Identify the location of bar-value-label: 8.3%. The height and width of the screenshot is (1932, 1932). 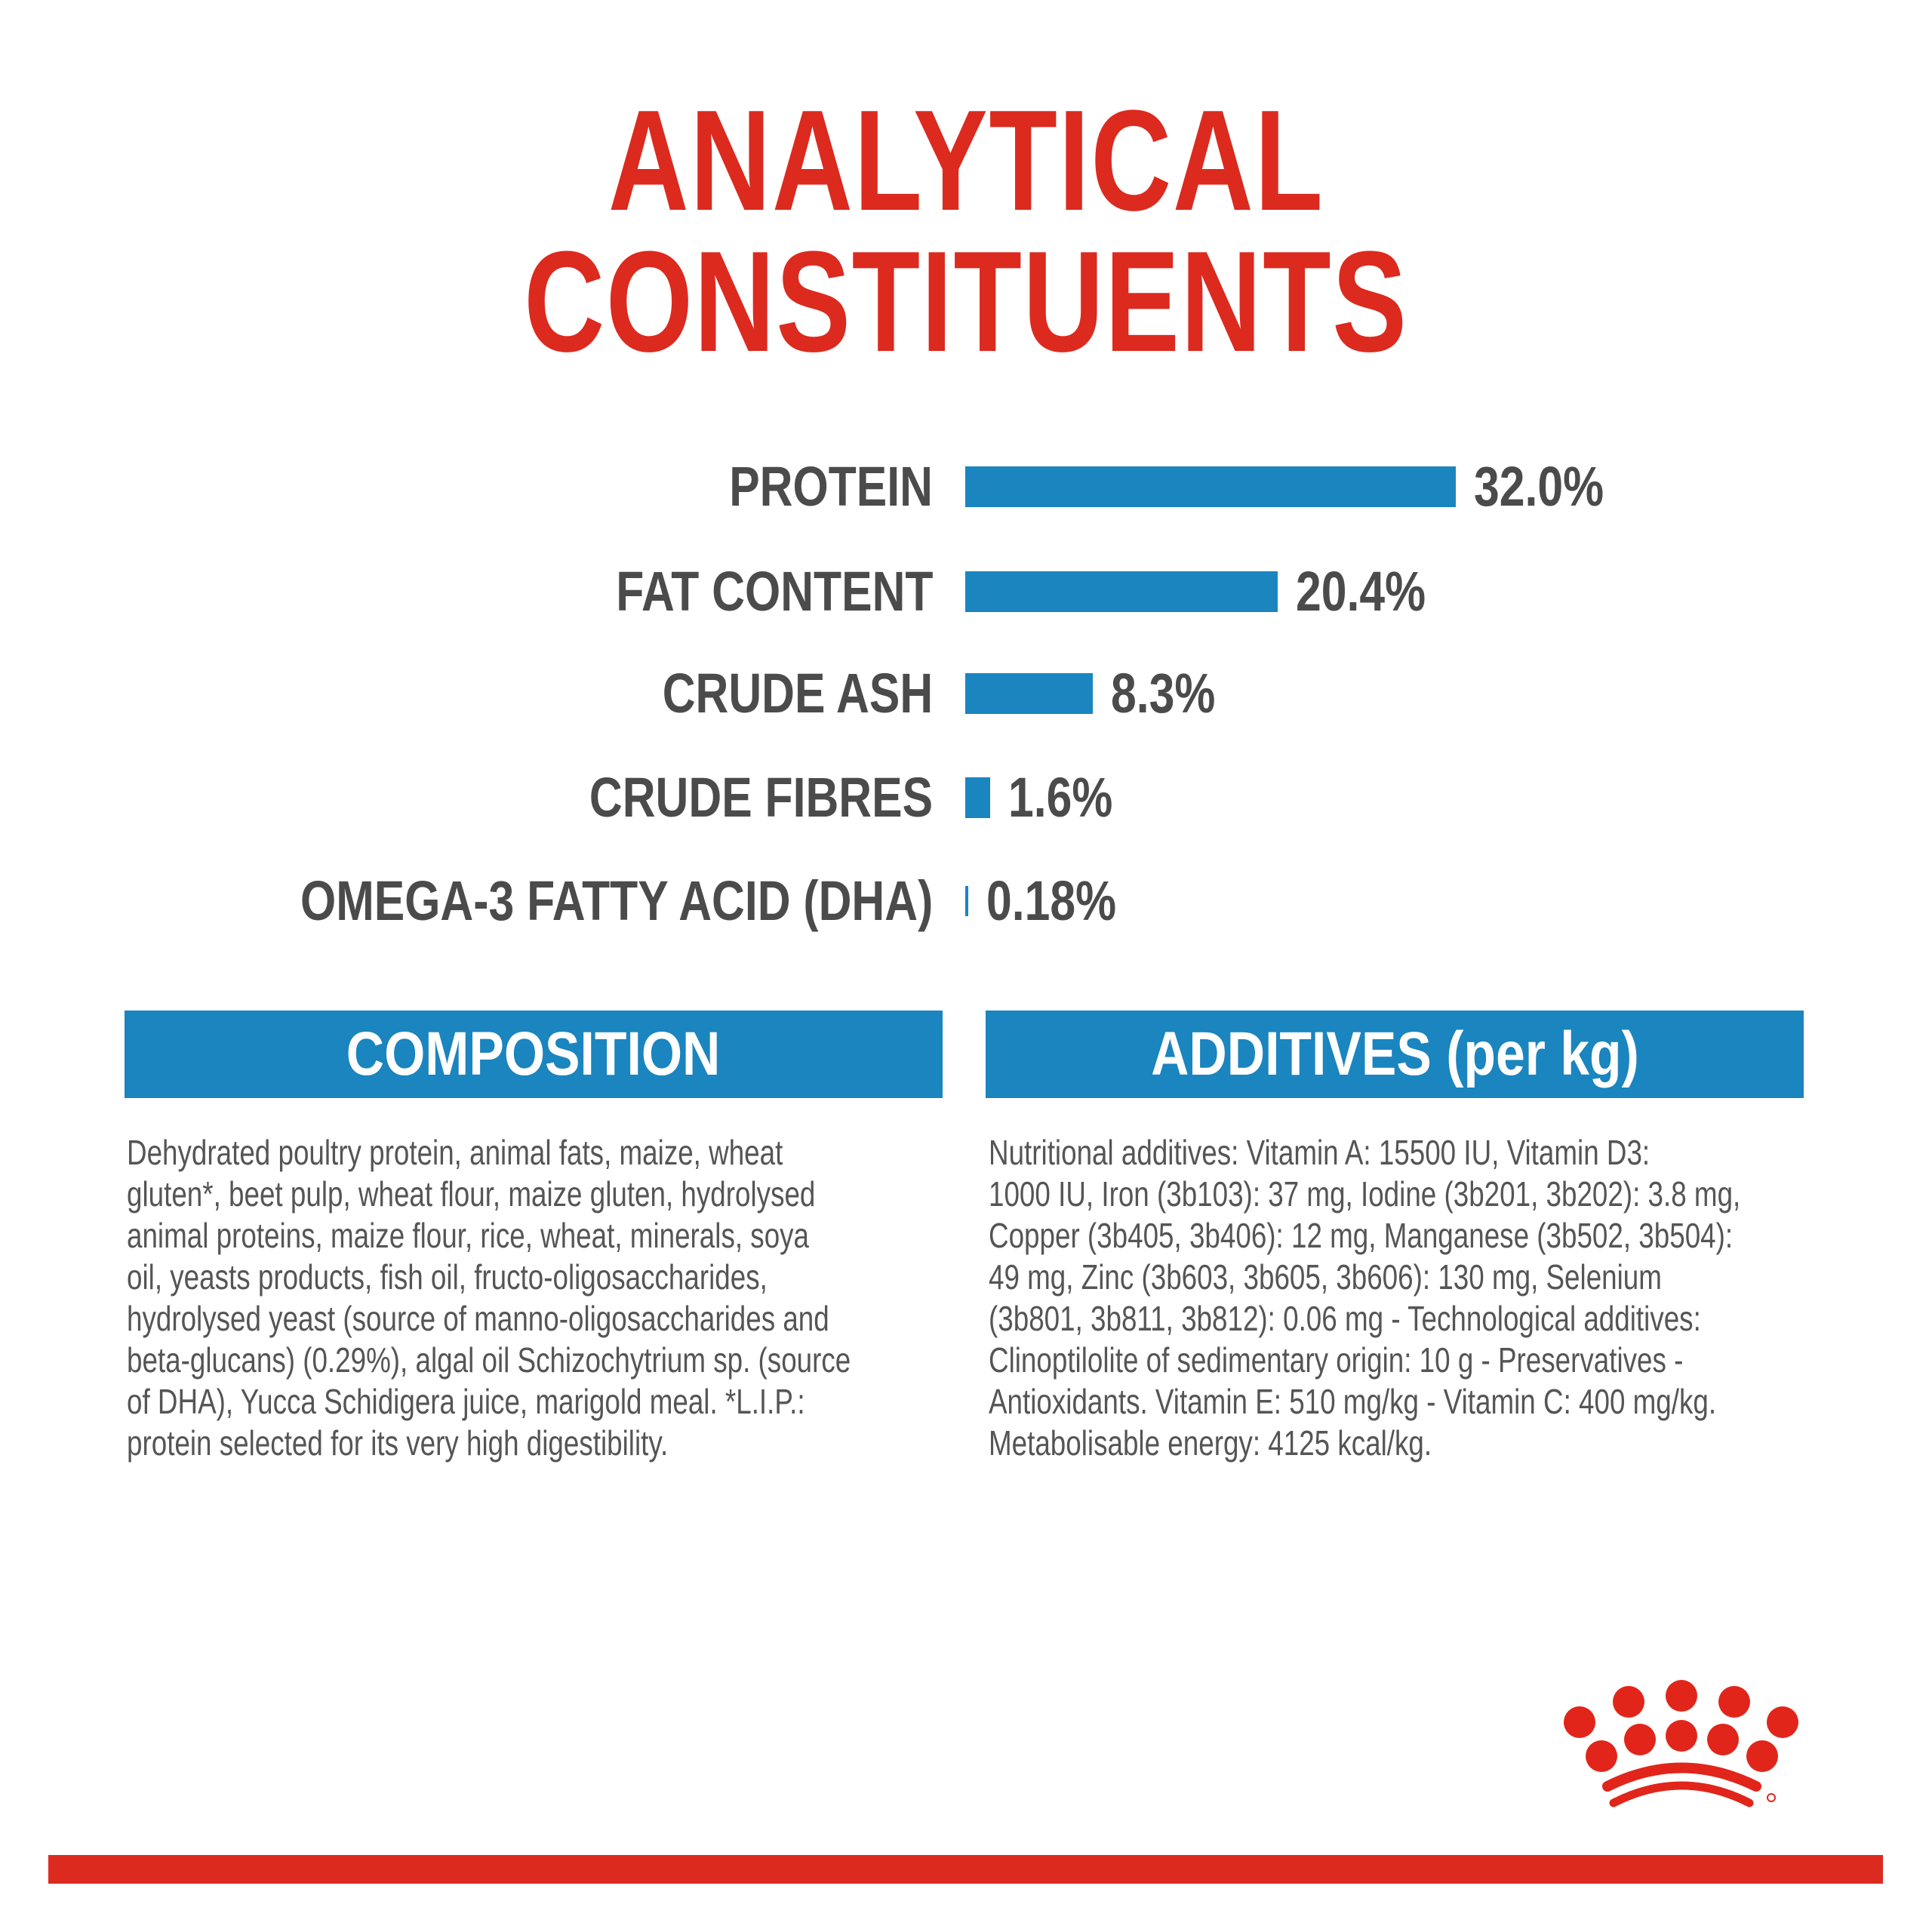
(1162, 693).